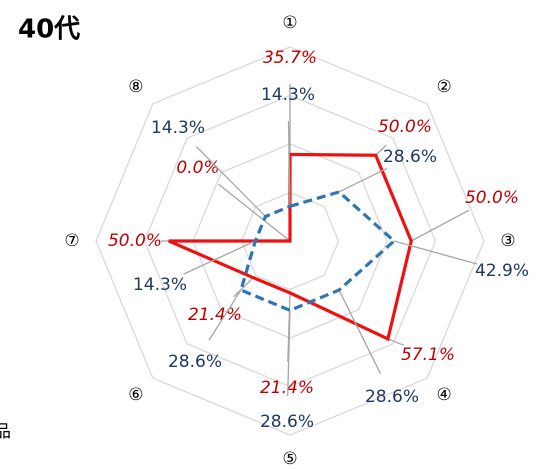  What do you see at coordinates (135, 395) in the screenshot?
I see `category-label: ⑥` at bounding box center [135, 395].